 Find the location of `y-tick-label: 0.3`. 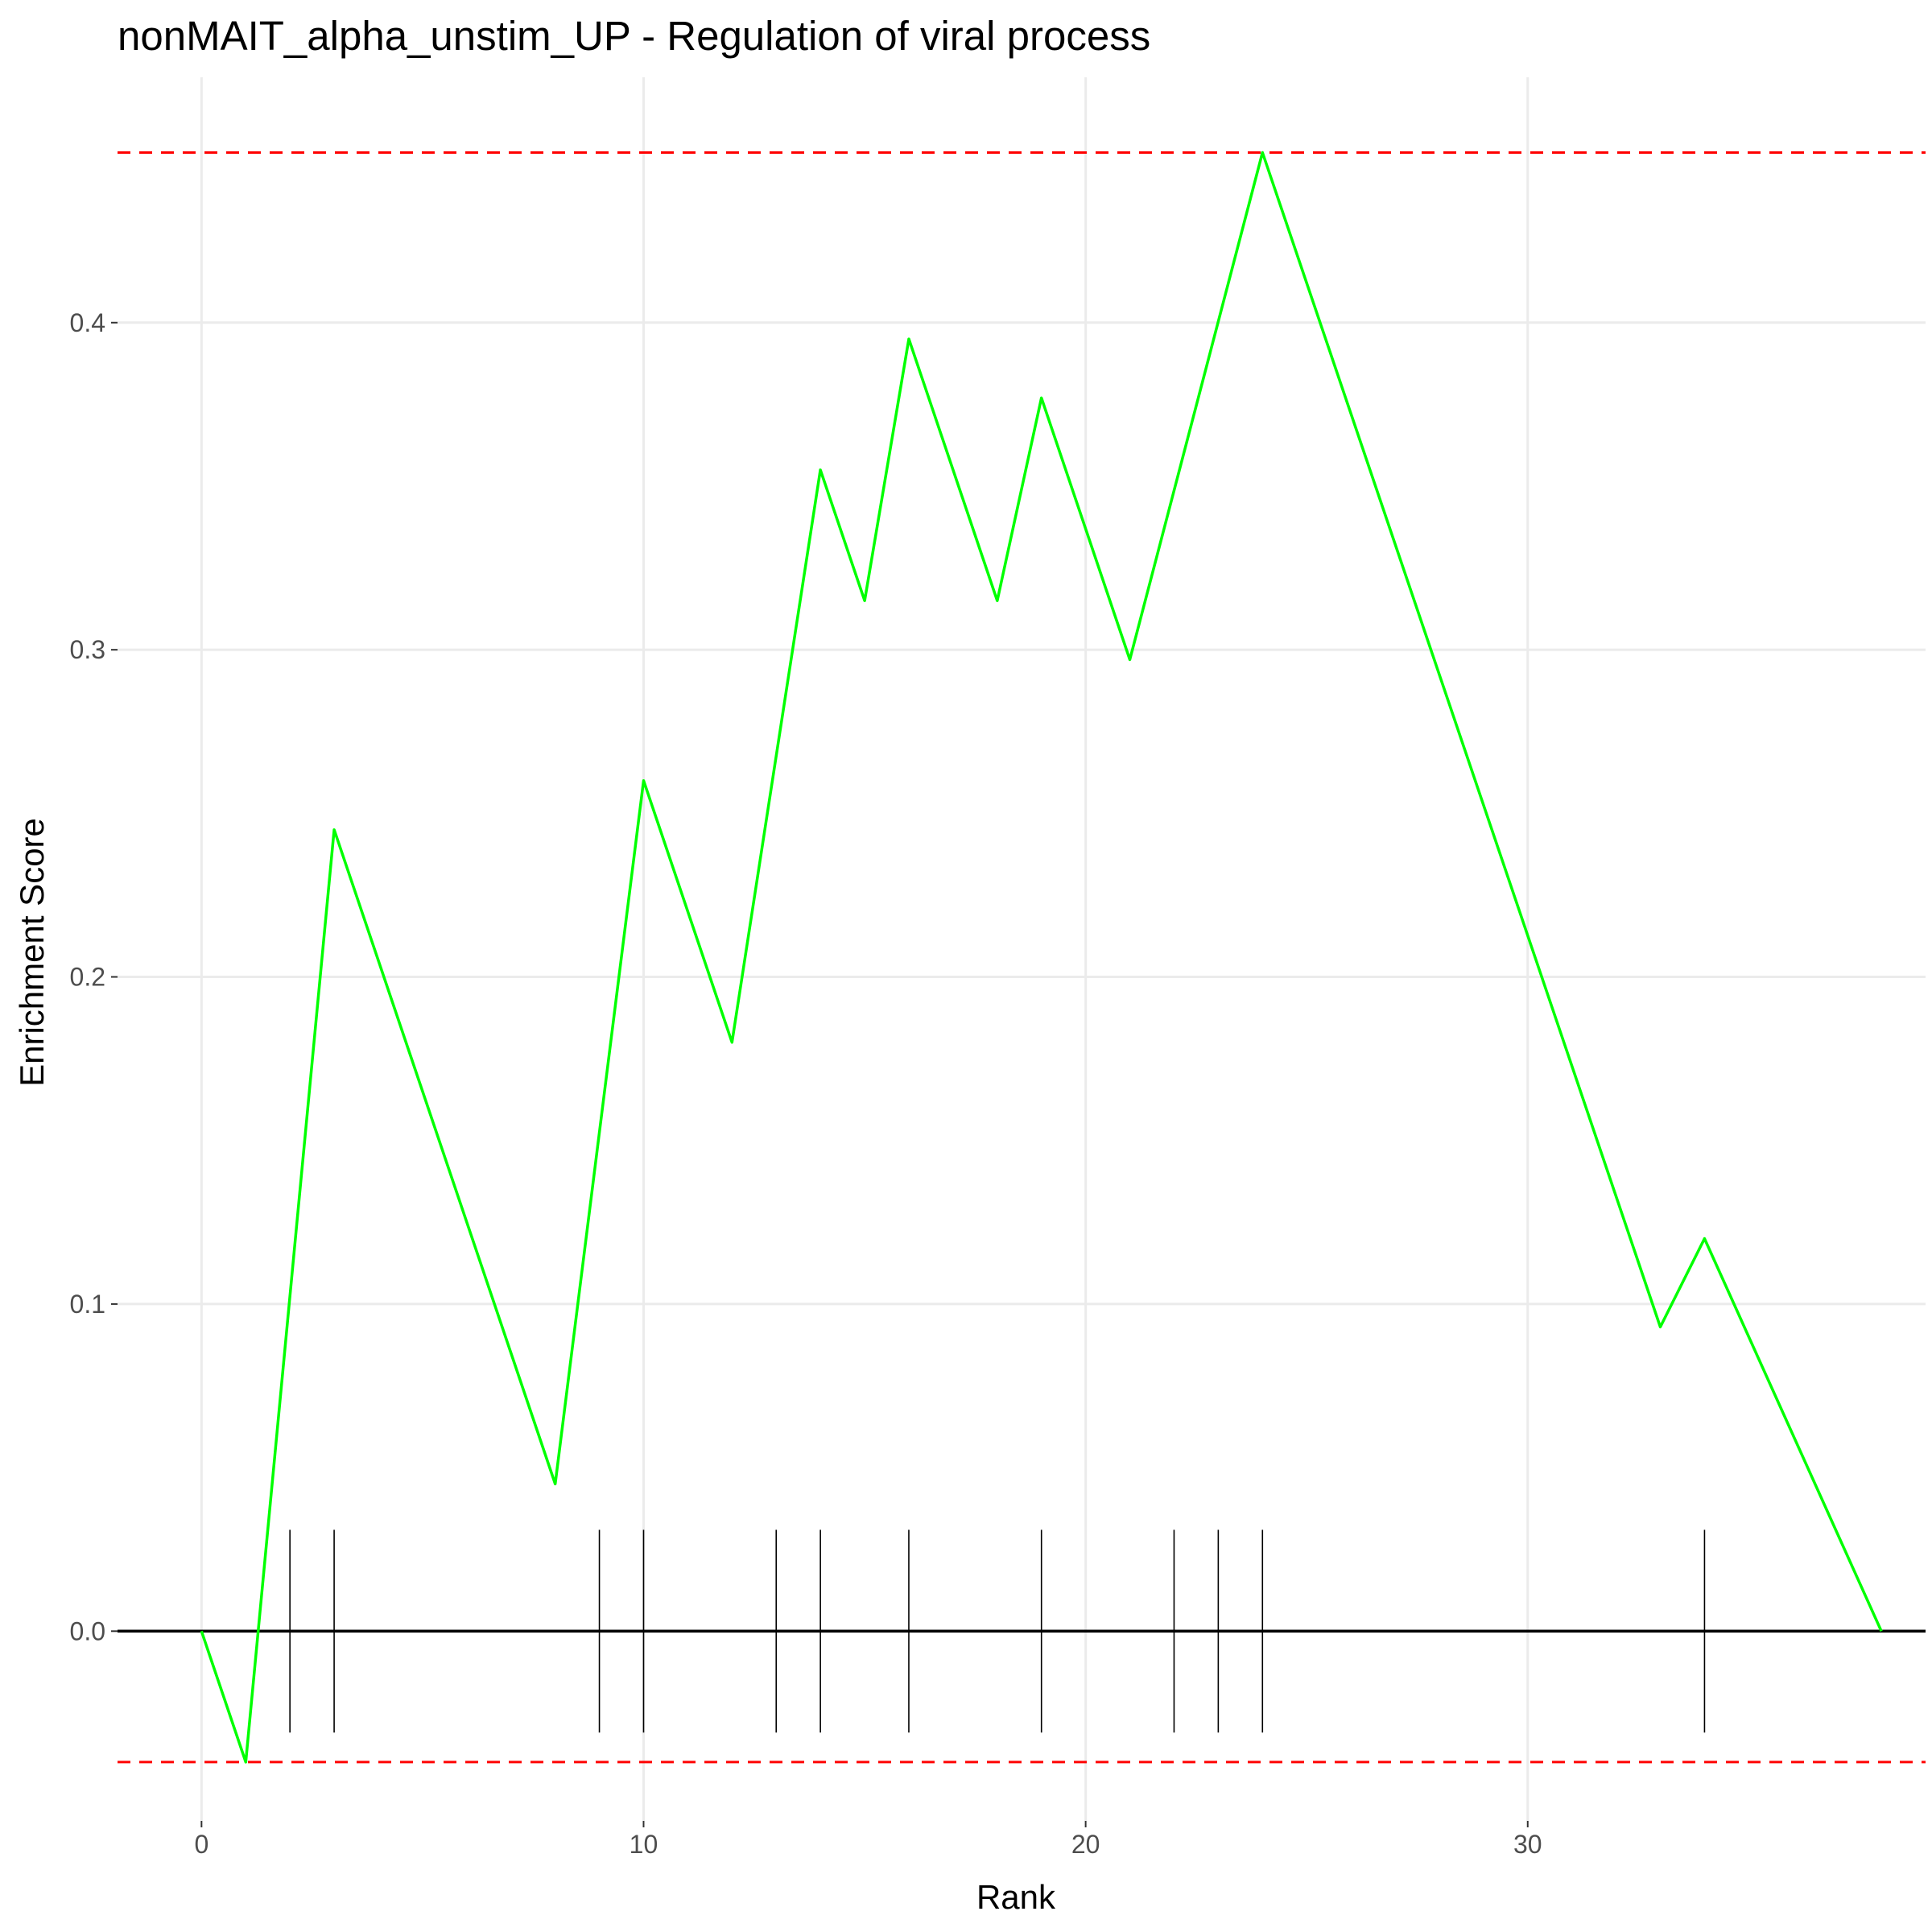

y-tick-label: 0.3 is located at coordinates (87, 649).